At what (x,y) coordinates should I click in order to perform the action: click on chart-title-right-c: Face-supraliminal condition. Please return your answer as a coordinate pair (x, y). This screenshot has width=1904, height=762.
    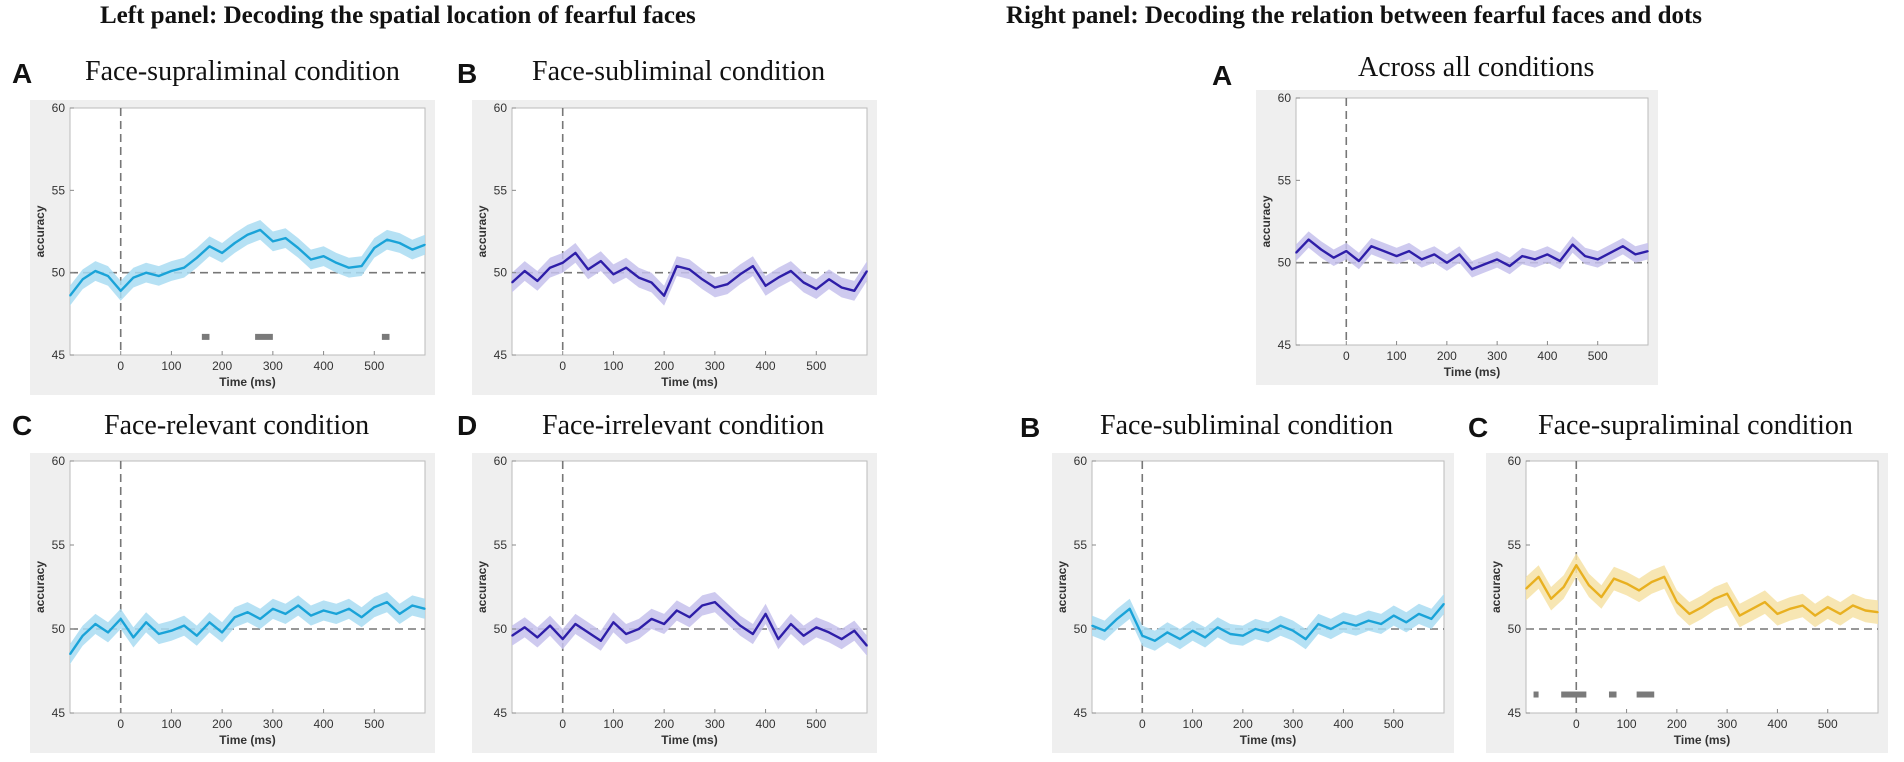
    Looking at the image, I should click on (1695, 425).